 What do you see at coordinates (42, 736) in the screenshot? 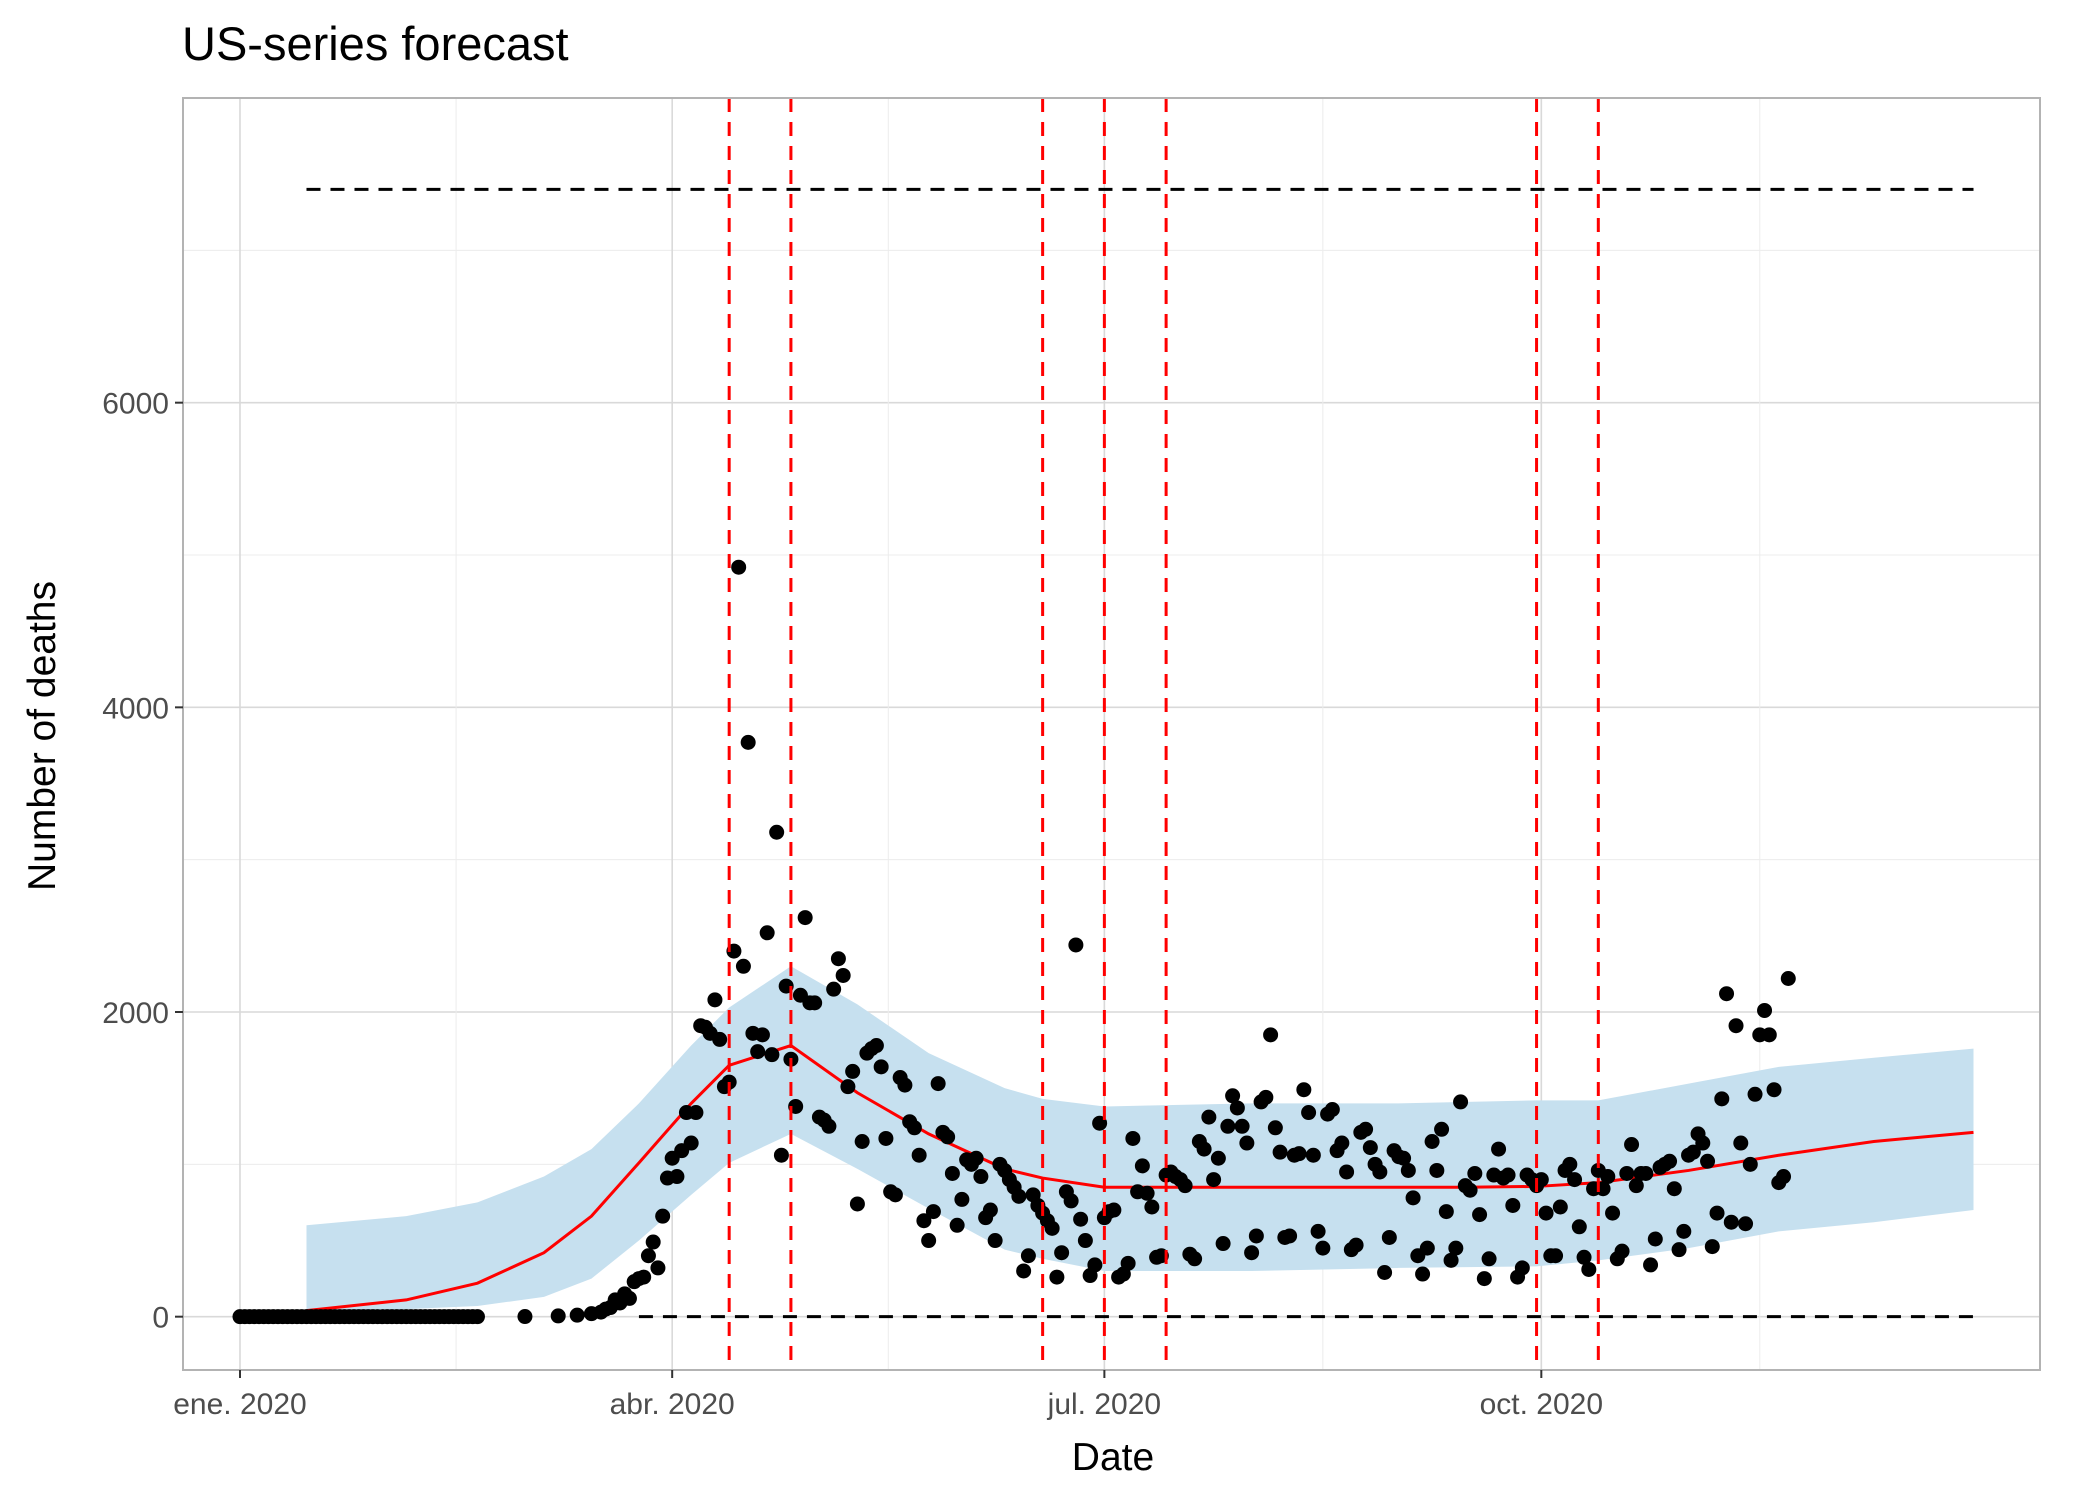
I see `y-axis-title: Number of deaths` at bounding box center [42, 736].